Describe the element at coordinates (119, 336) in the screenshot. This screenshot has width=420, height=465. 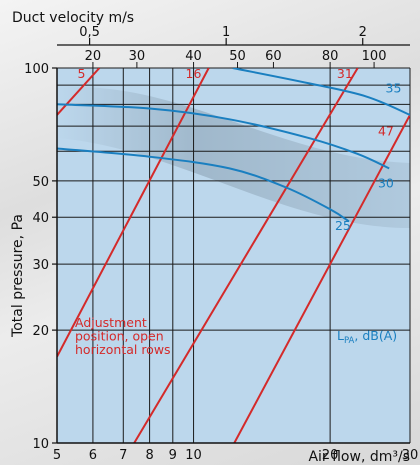
I see `adjustment-note-line: position, open` at that location.